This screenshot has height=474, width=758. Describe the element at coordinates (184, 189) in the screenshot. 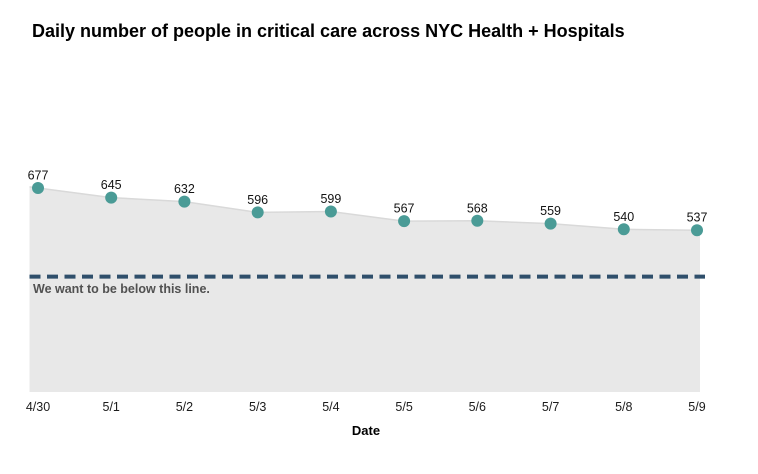

I see `data-point-value-label: 632` at that location.